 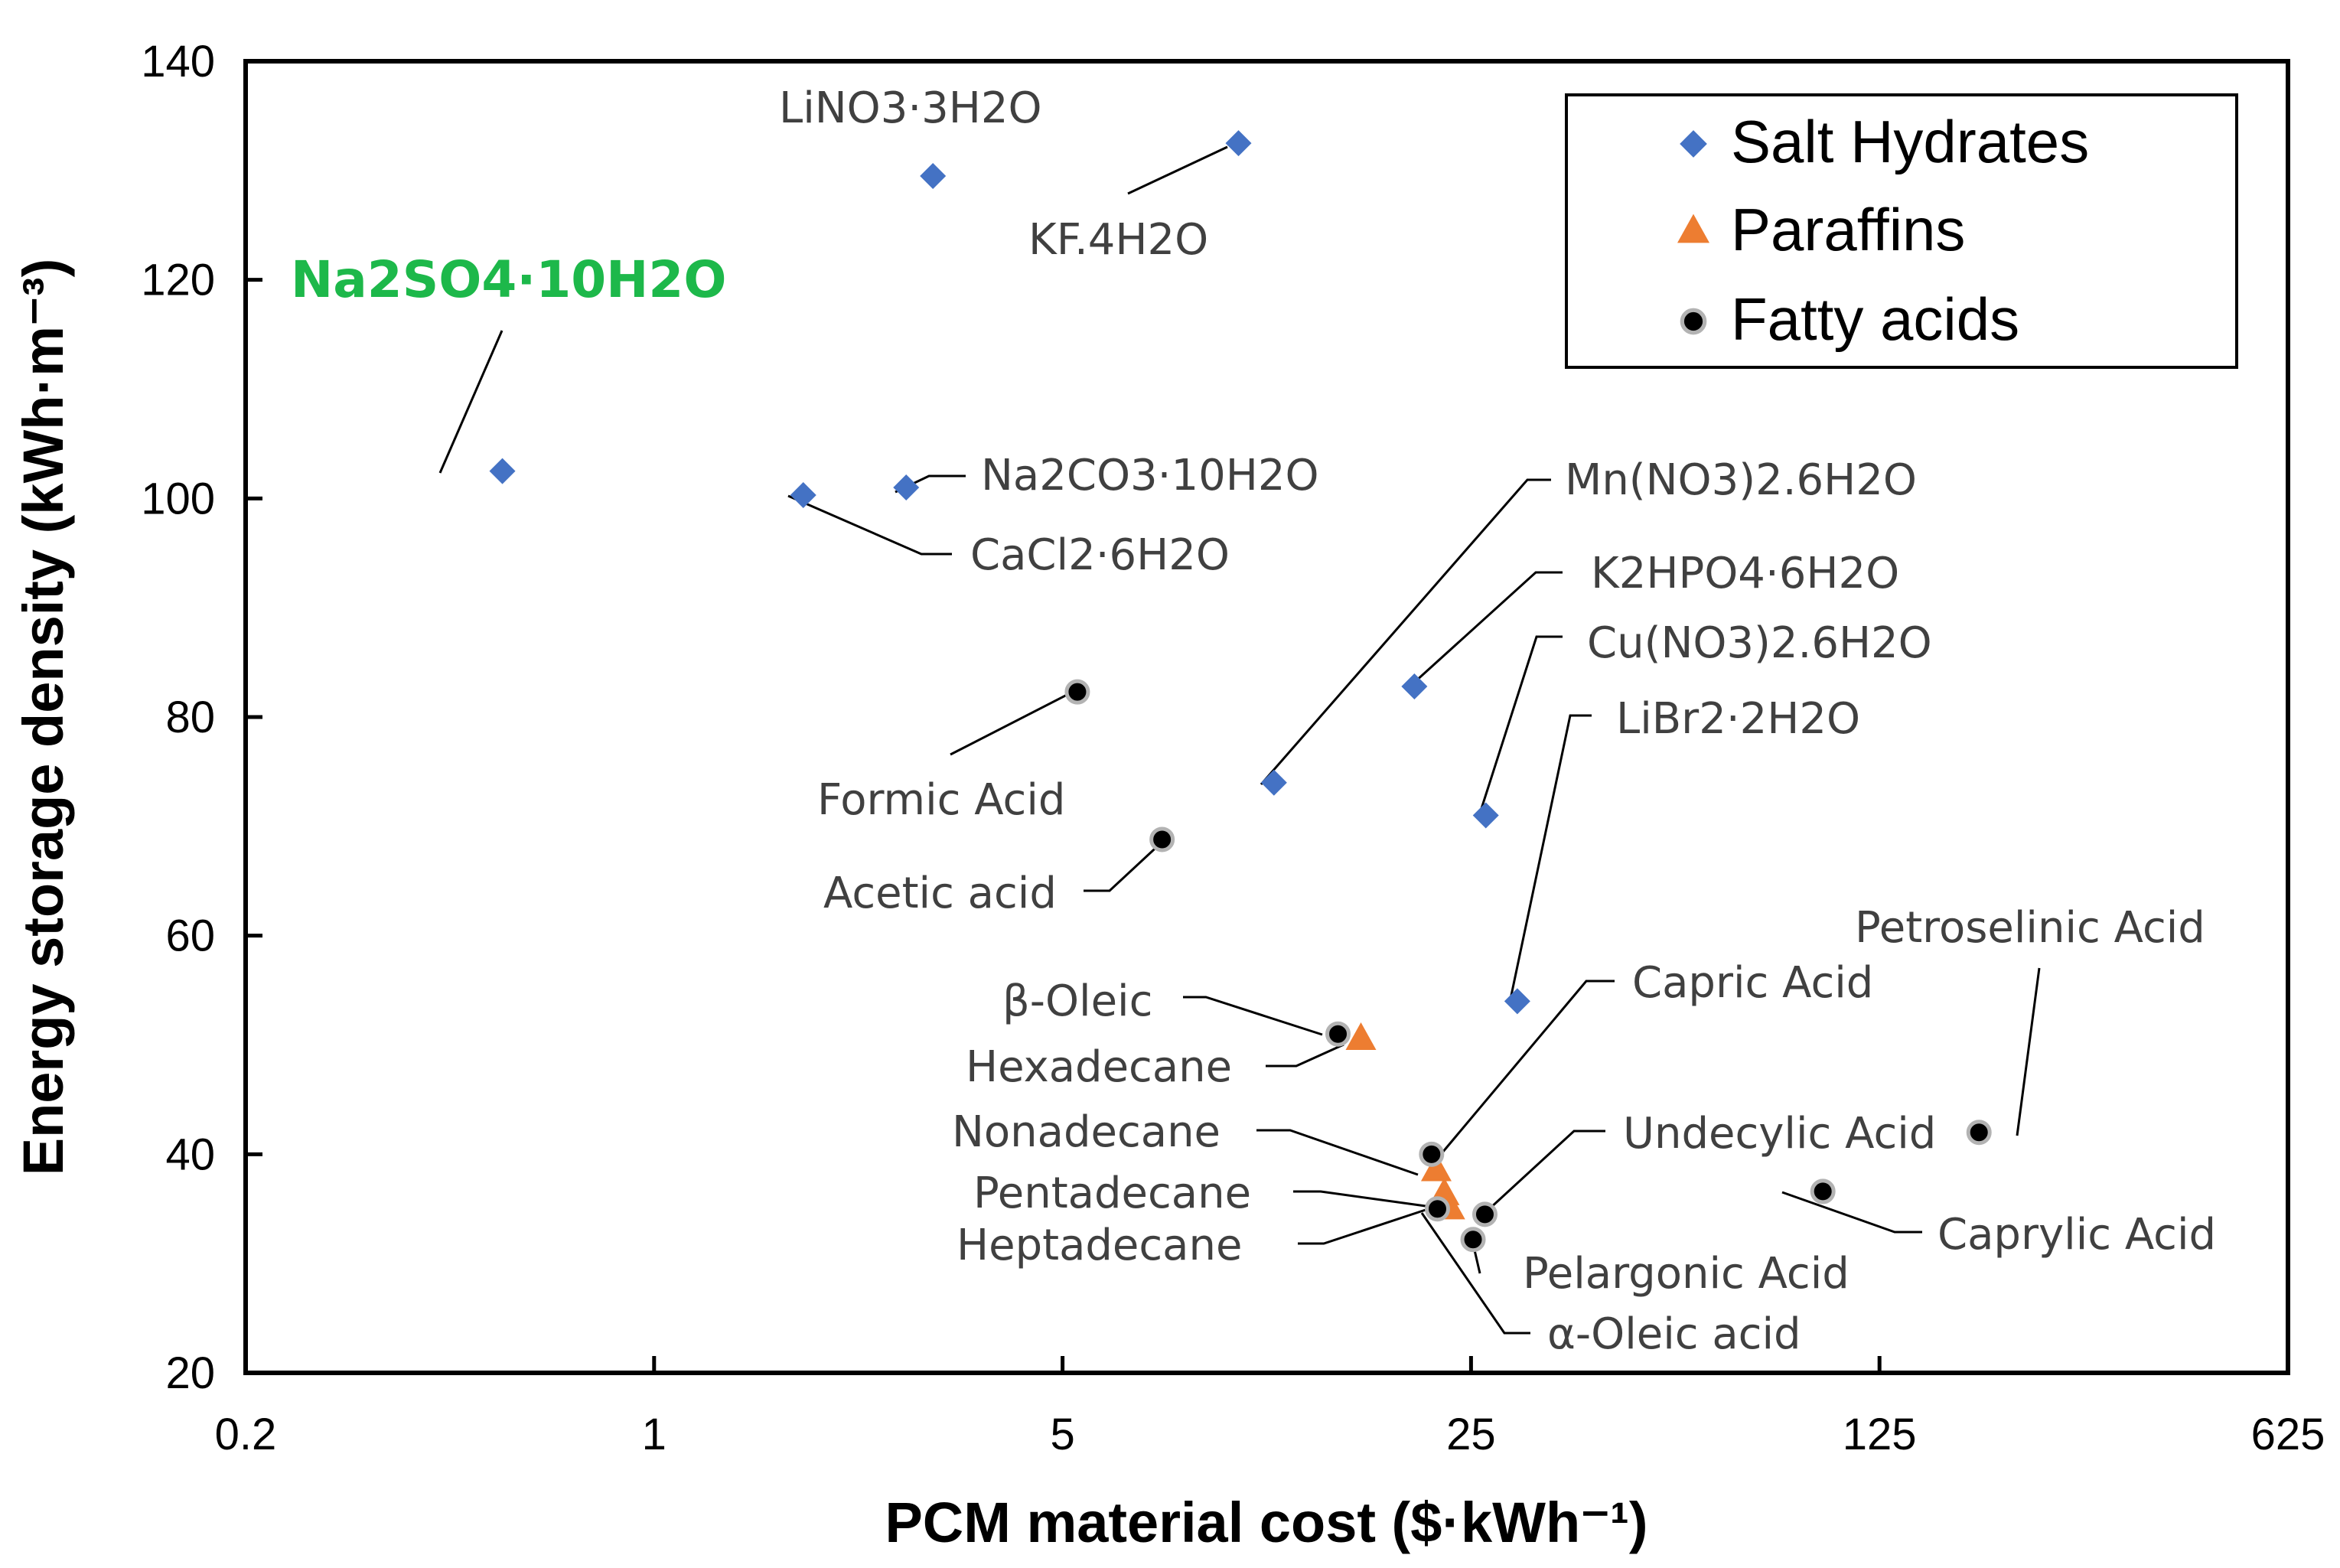 What do you see at coordinates (1361, 1036) in the screenshot?
I see `data-point-hexadecane` at bounding box center [1361, 1036].